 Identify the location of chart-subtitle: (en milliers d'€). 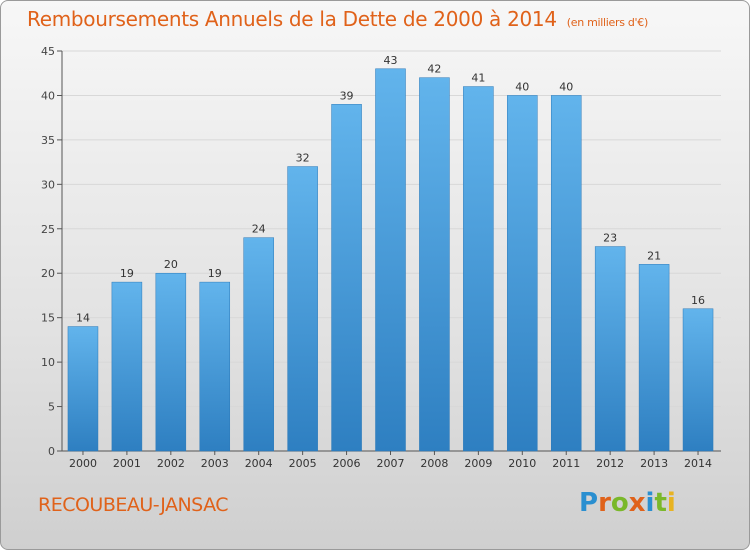
(607, 22).